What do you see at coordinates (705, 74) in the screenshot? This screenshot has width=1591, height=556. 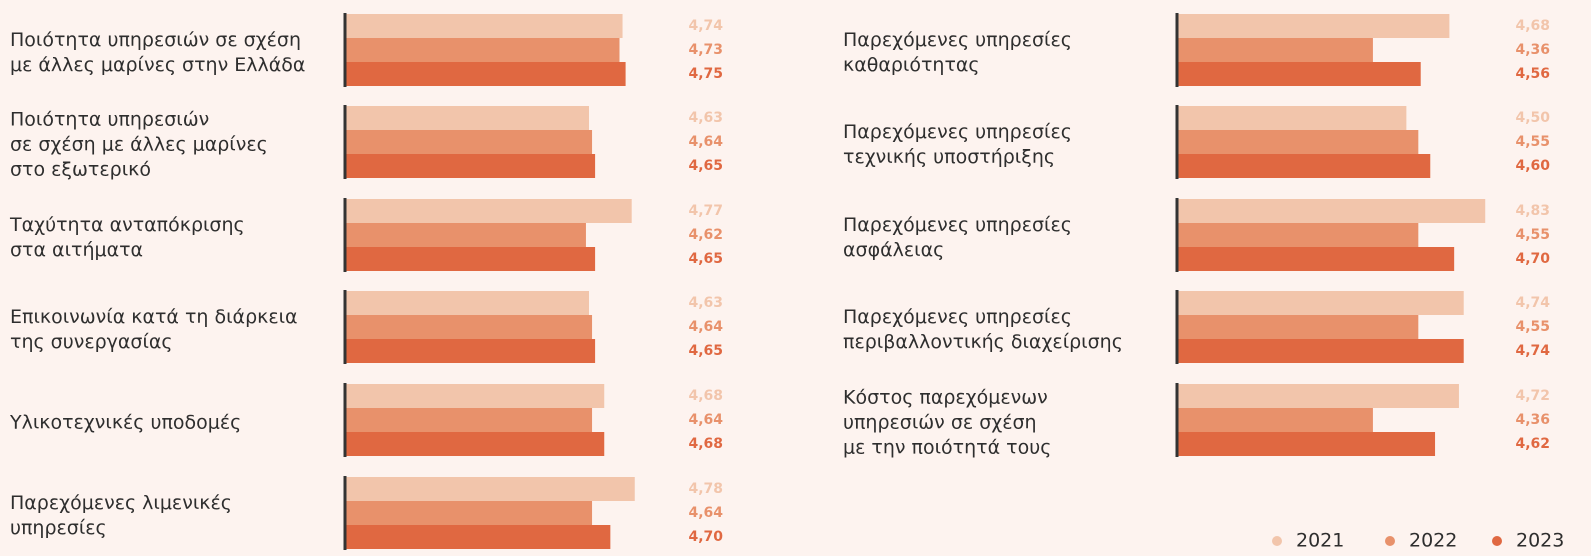 I see `value-label: 4,75` at bounding box center [705, 74].